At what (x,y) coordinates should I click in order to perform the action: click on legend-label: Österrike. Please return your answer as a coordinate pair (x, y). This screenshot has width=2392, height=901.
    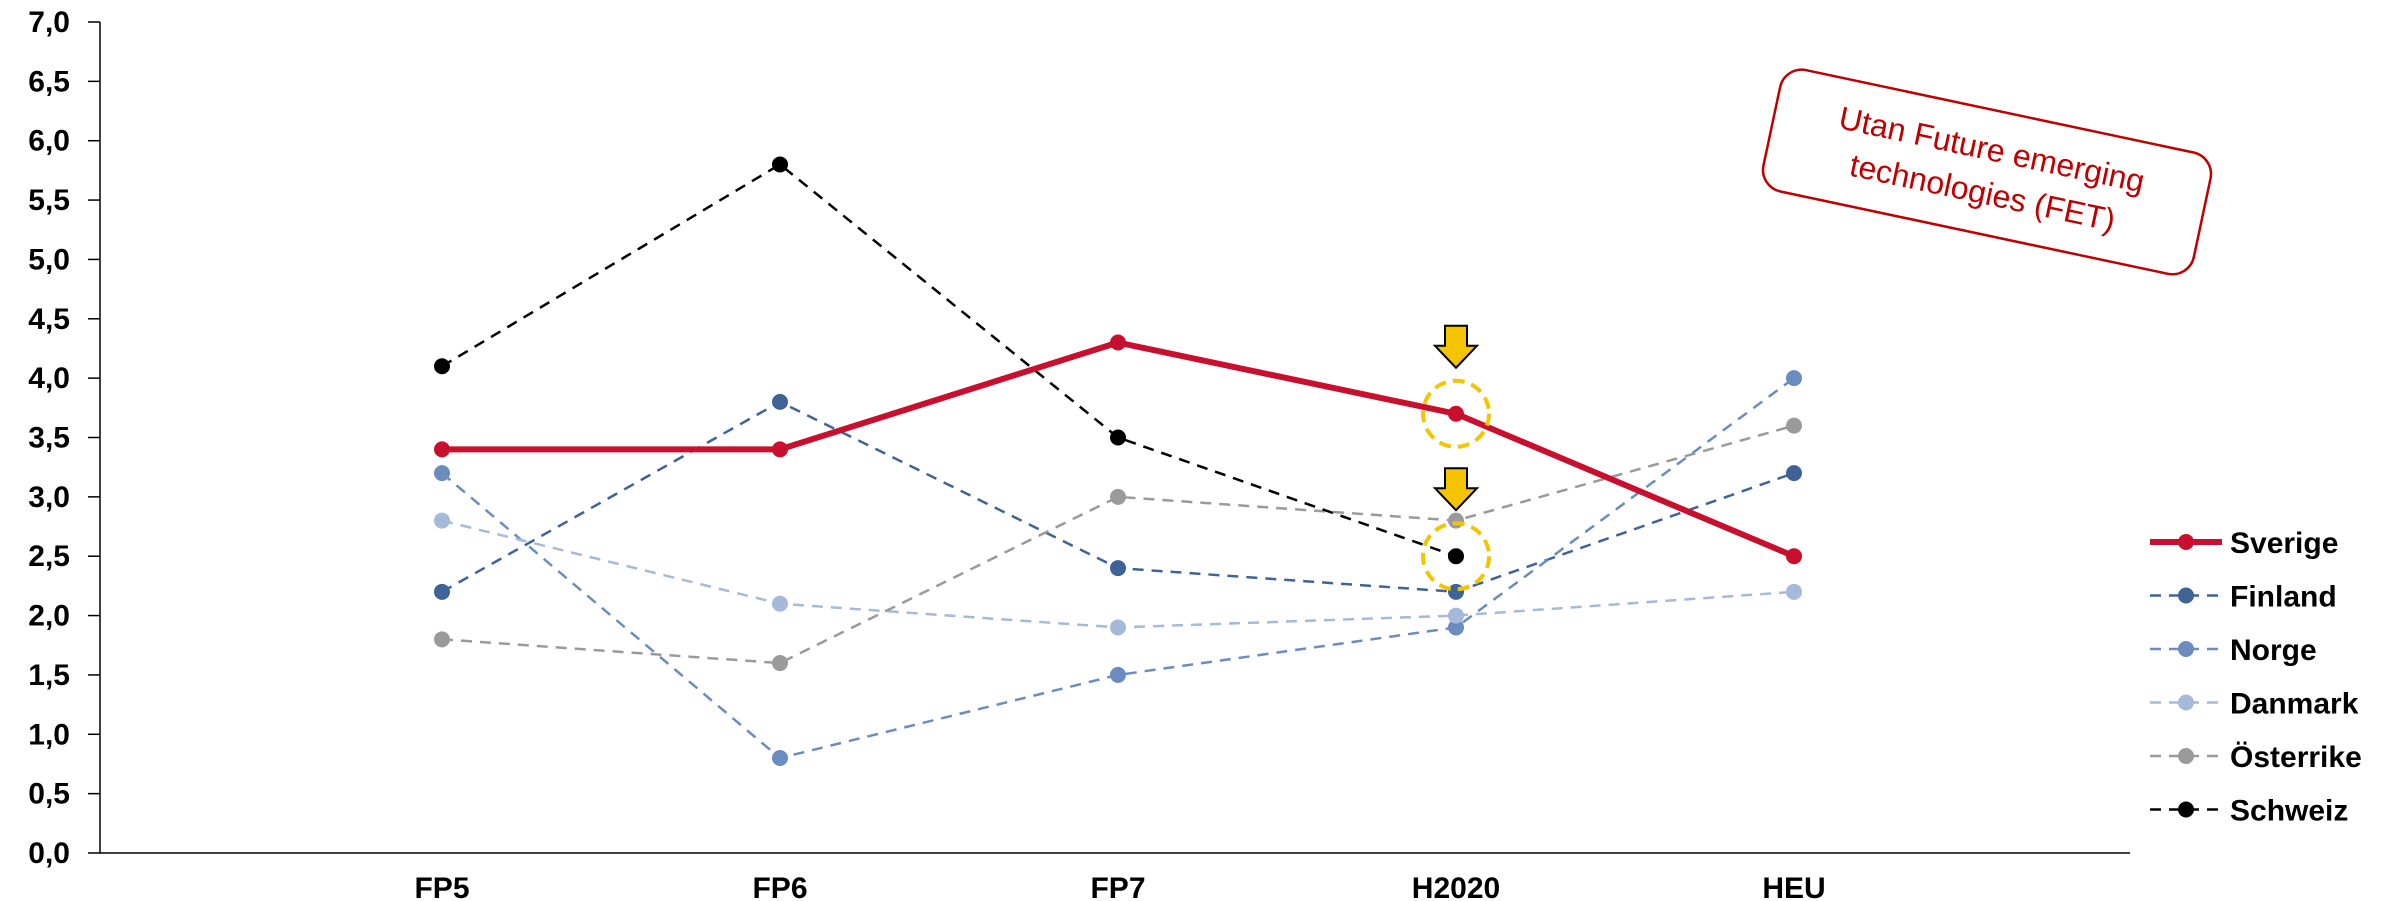
    Looking at the image, I should click on (2296, 757).